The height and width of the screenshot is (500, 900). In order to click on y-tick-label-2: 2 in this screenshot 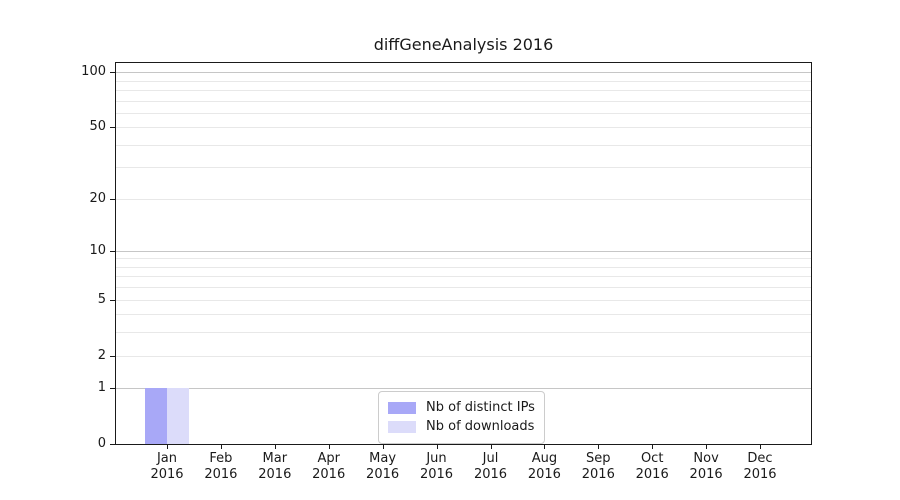, I will do `click(101, 355)`.